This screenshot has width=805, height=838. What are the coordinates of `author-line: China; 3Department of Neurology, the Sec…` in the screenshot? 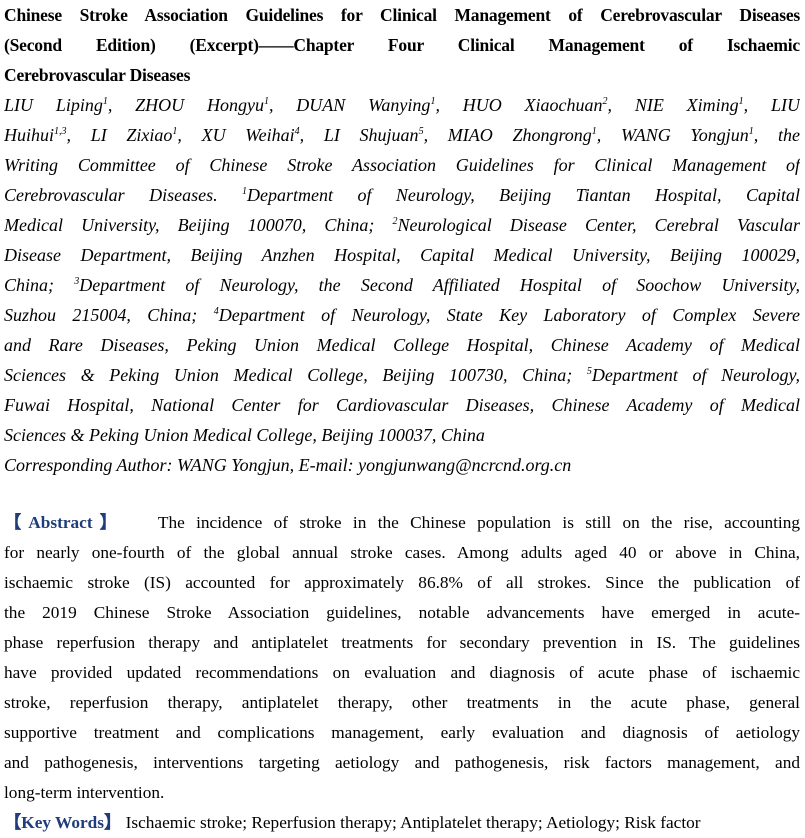 It's located at (402, 285).